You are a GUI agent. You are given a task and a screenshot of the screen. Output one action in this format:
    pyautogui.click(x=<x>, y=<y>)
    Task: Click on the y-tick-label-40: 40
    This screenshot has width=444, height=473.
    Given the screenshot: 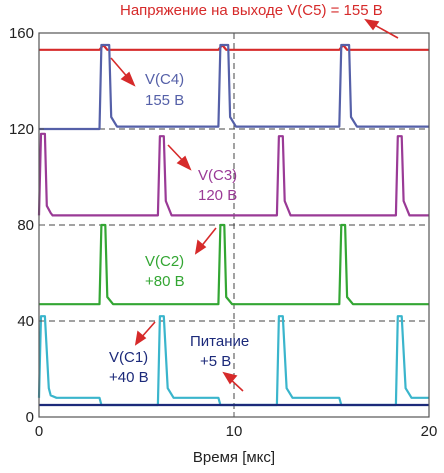 What is the action you would take?
    pyautogui.click(x=25, y=321)
    